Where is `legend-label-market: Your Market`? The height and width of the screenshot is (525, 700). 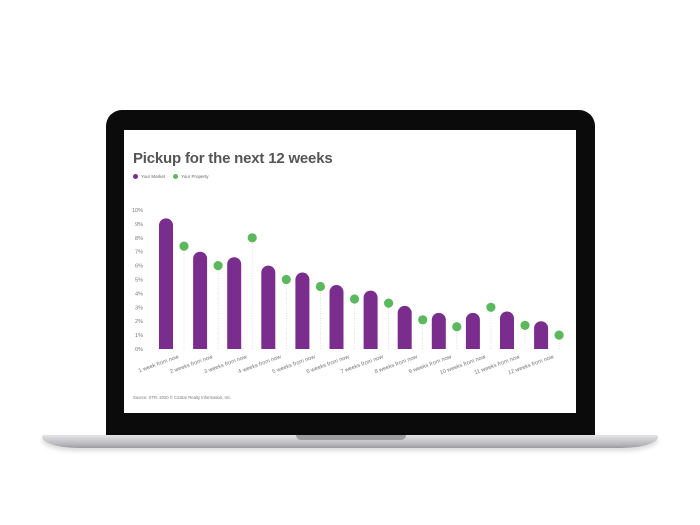 legend-label-market: Your Market is located at coordinates (153, 176).